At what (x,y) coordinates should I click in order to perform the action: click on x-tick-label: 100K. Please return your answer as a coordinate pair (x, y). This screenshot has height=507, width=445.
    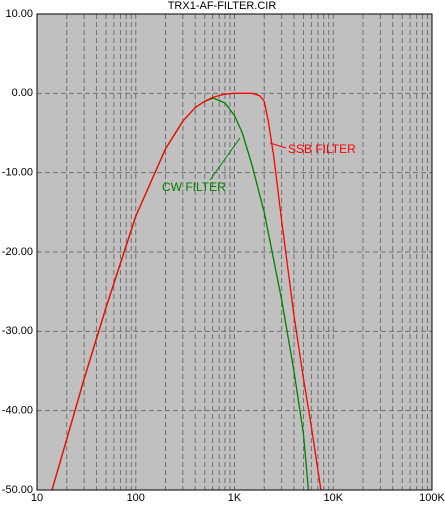
    Looking at the image, I should click on (432, 498).